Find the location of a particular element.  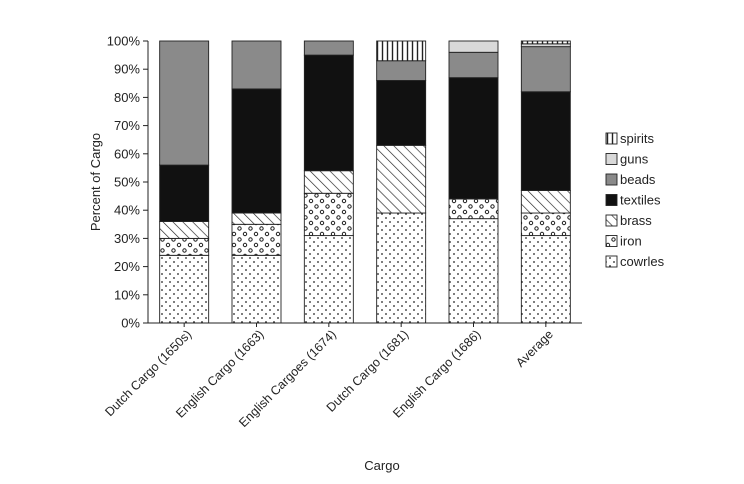

x-category-label: Average is located at coordinates (534, 348).